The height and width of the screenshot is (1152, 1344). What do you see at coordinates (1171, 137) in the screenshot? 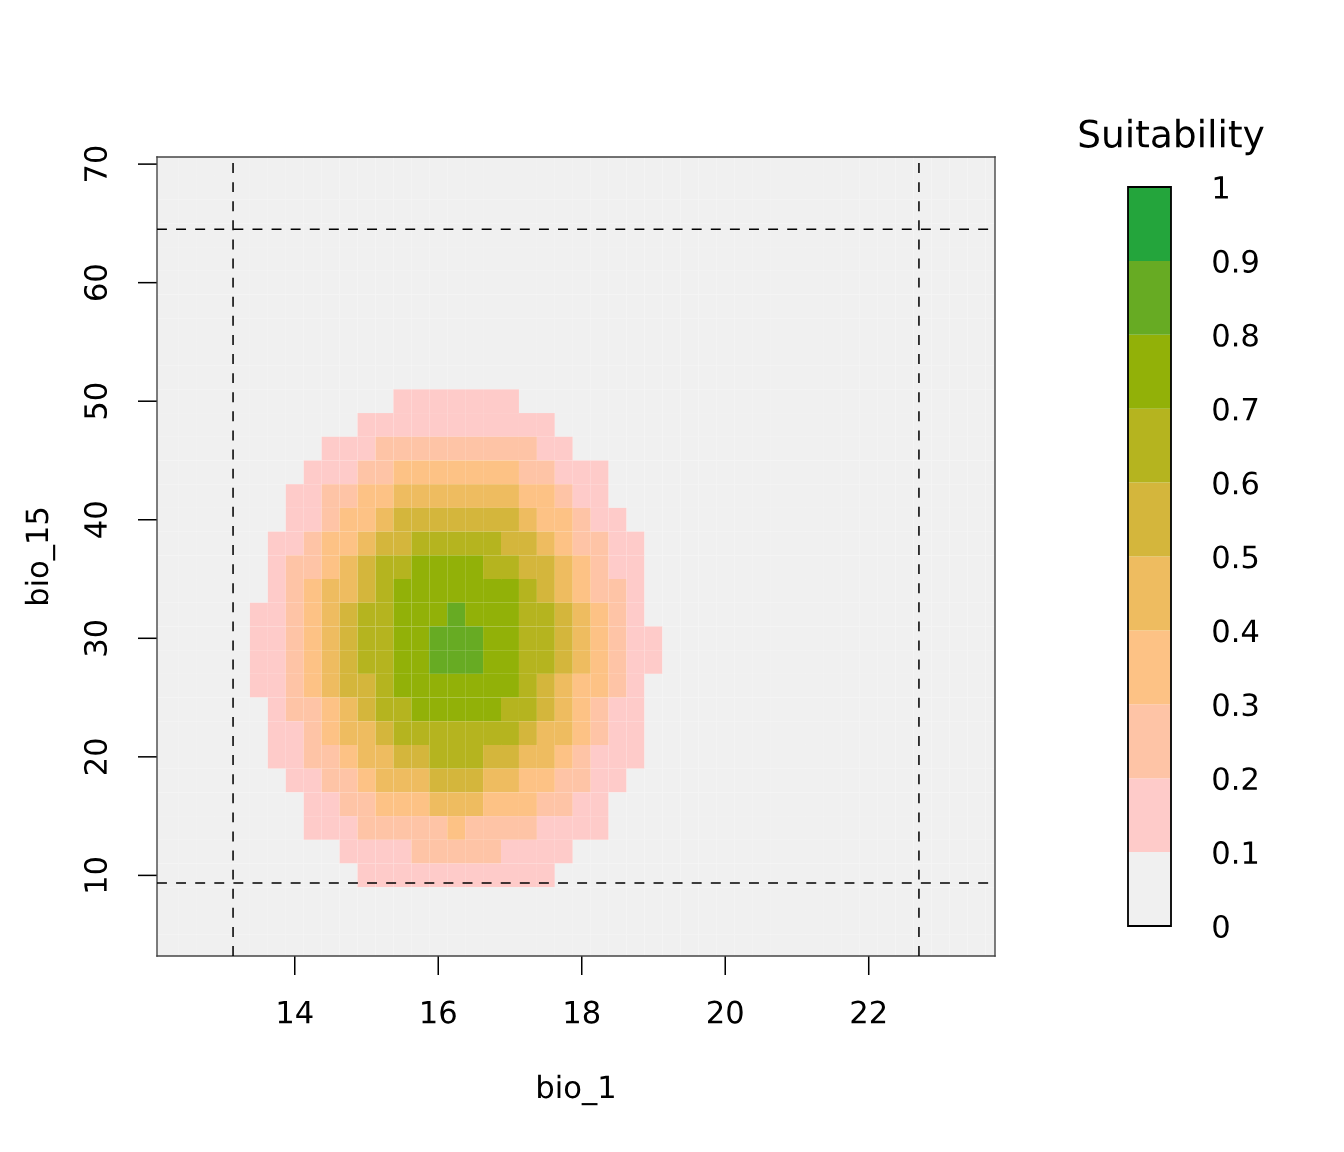
I see `color-bar-title: Suitability` at bounding box center [1171, 137].